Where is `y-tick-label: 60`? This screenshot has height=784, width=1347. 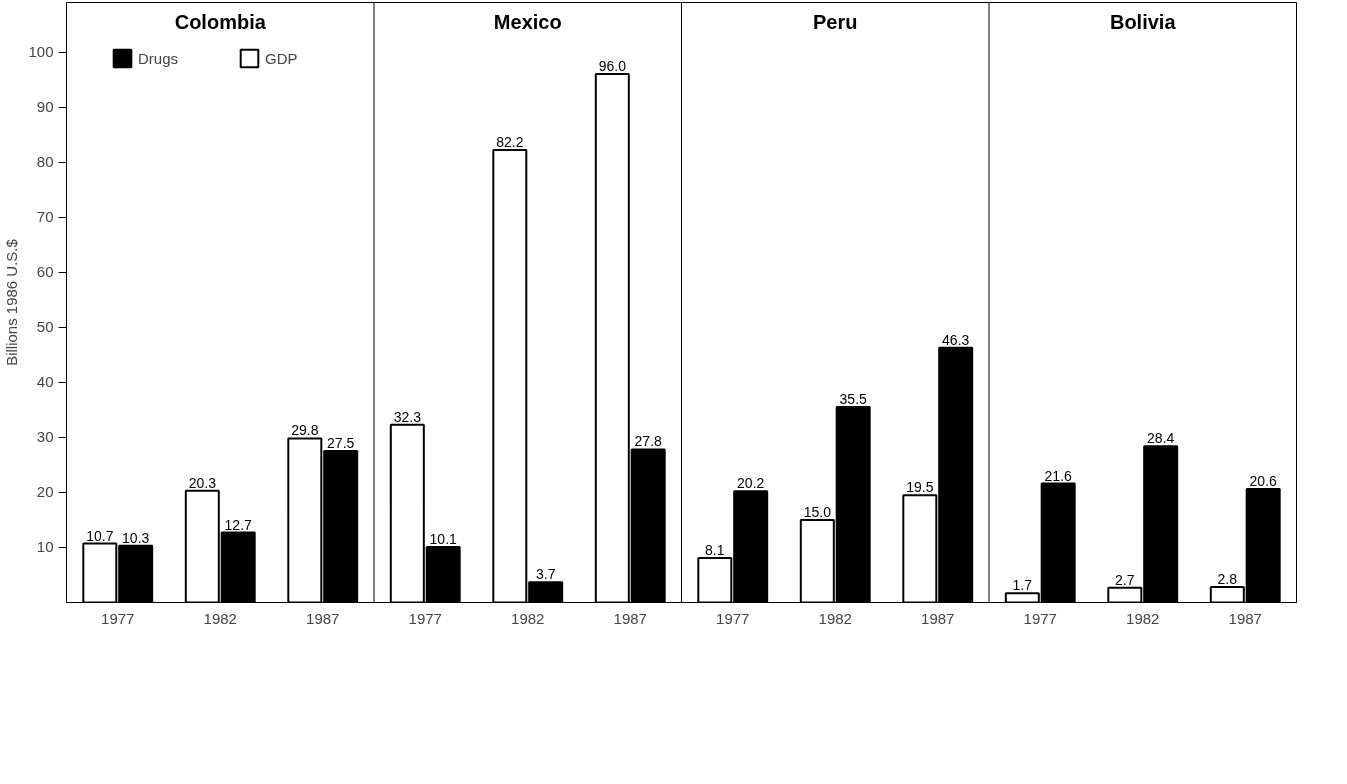
y-tick-label: 60 is located at coordinates (45, 272).